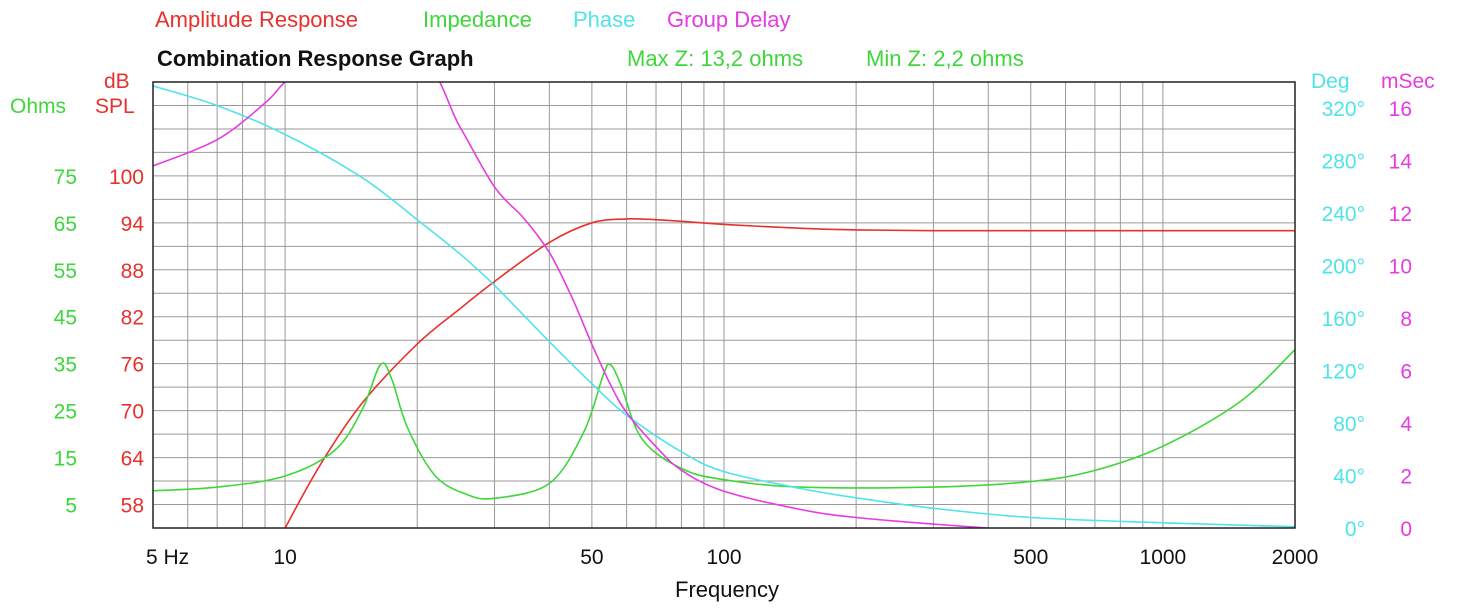 This screenshot has height=608, width=1468. I want to click on ohms-tick-label: 65, so click(65, 224).